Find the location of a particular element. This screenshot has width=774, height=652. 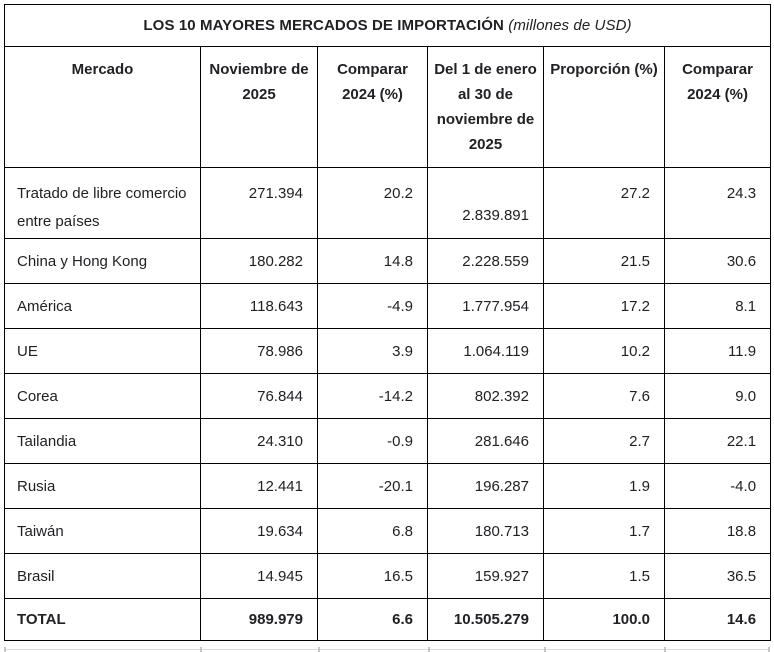

column-header-comparar-2024-ytd: Comparar 2024 (%) is located at coordinates (717, 107).